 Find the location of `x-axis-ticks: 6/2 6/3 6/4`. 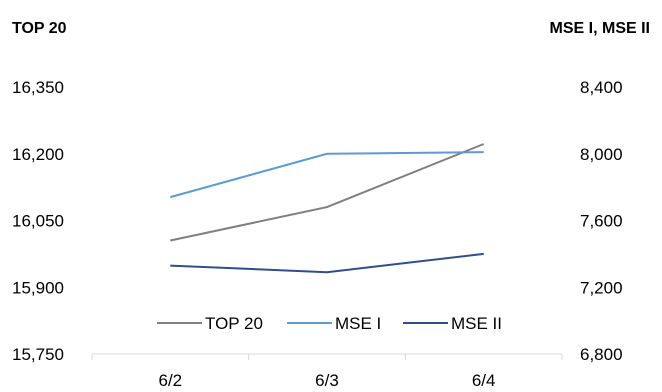

x-axis-ticks: 6/2 6/3 6/4 is located at coordinates (327, 372).